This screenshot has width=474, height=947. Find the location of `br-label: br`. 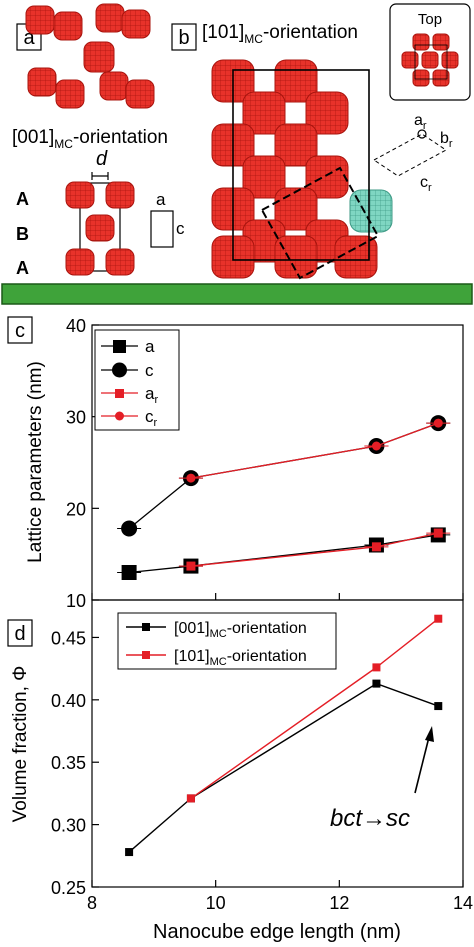

br-label: br is located at coordinates (446, 140).